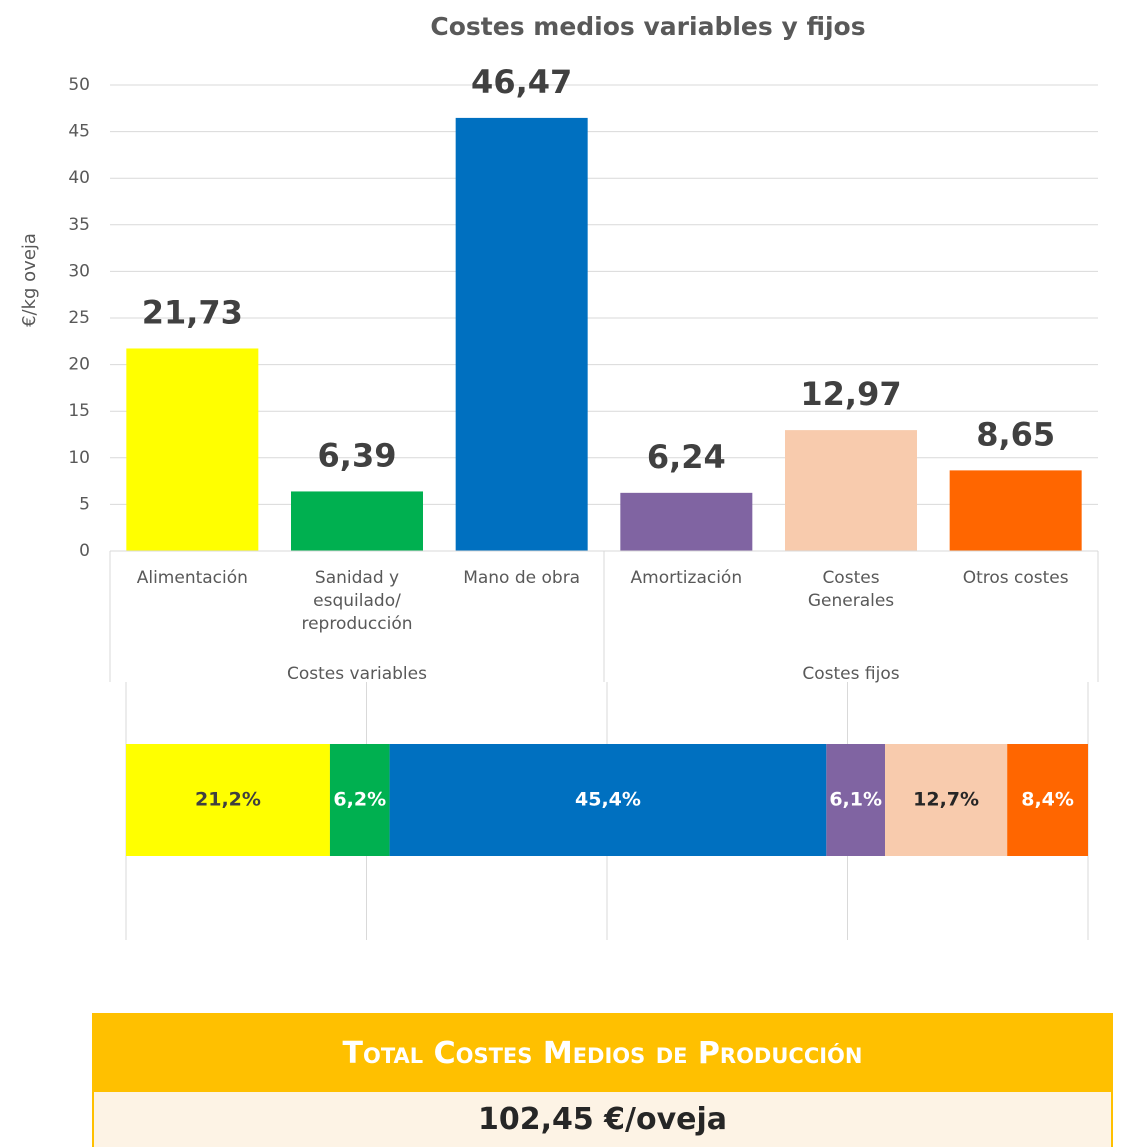 The width and height of the screenshot is (1132, 1147). I want to click on data-label: 6,39, so click(357, 455).